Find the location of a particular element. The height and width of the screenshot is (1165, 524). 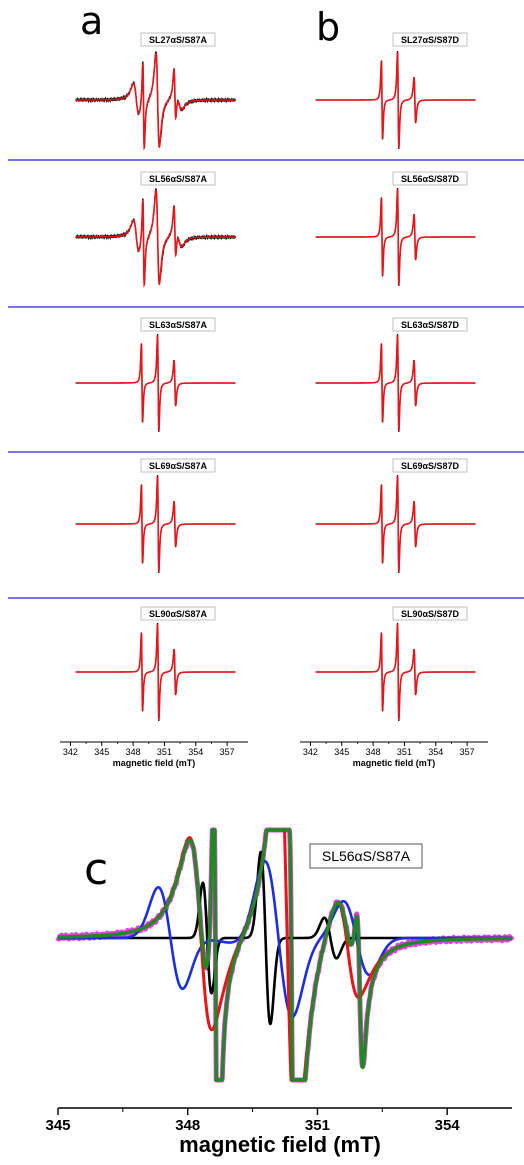

sample-label: SL90αS/S87A is located at coordinates (178, 614).